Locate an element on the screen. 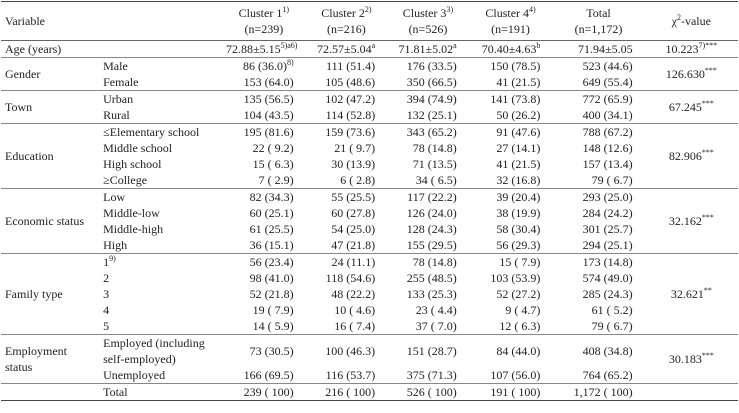  table-cell: 7 ( 2.9) is located at coordinates (264, 180).